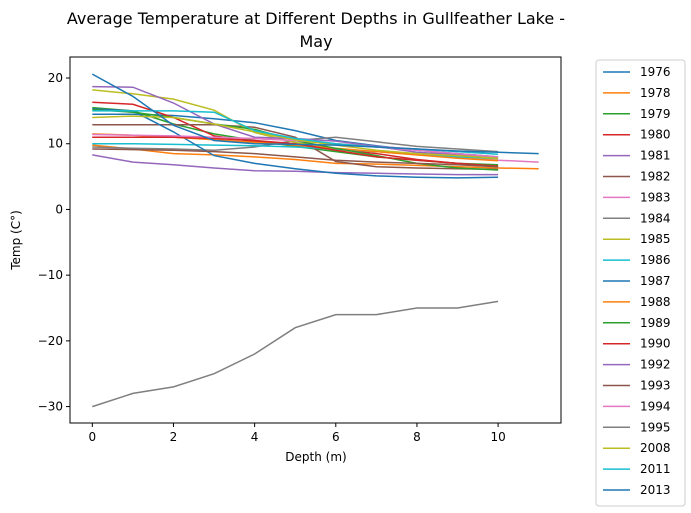 The height and width of the screenshot is (513, 691). What do you see at coordinates (655, 218) in the screenshot?
I see `legend-label-1984: 1984` at bounding box center [655, 218].